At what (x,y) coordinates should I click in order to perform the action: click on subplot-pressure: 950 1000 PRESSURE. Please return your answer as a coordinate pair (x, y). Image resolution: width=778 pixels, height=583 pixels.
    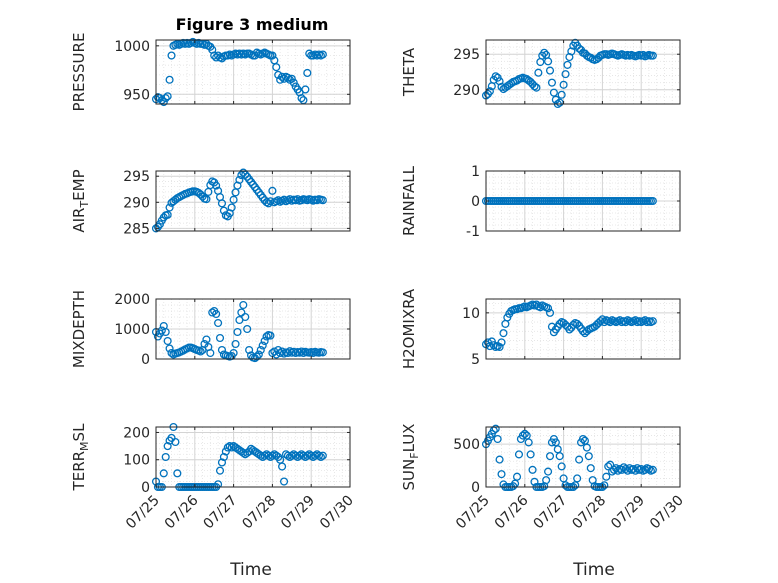
    Looking at the image, I should click on (210, 72).